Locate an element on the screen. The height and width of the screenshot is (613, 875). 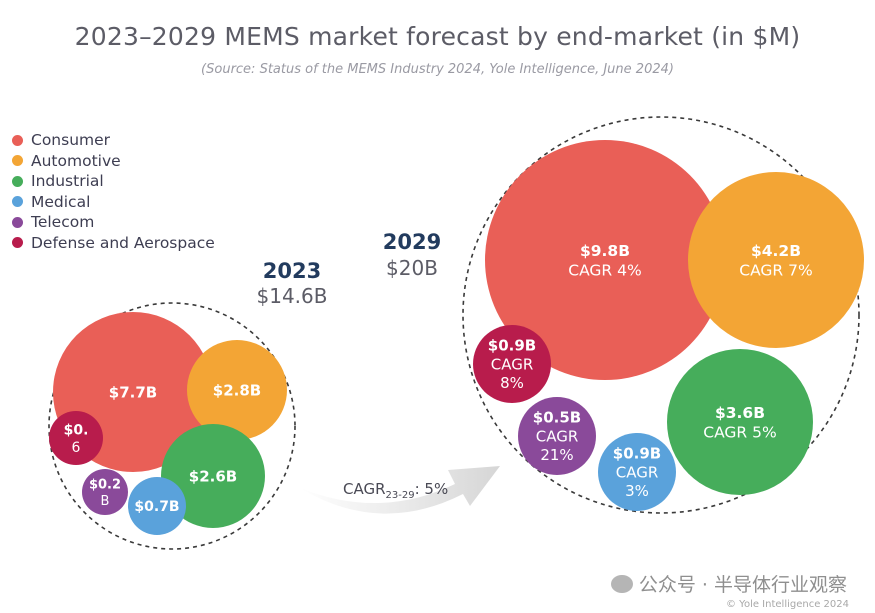
bubble-2029-automotive is located at coordinates (776, 260).